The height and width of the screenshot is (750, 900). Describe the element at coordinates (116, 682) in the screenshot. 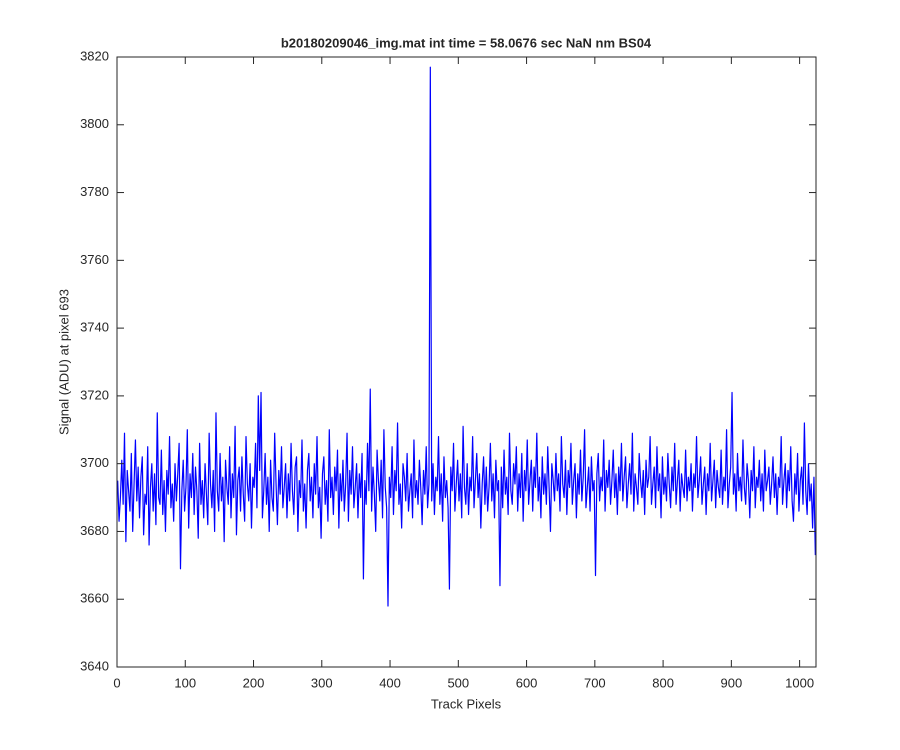

I see `x-tick-label: 0` at that location.